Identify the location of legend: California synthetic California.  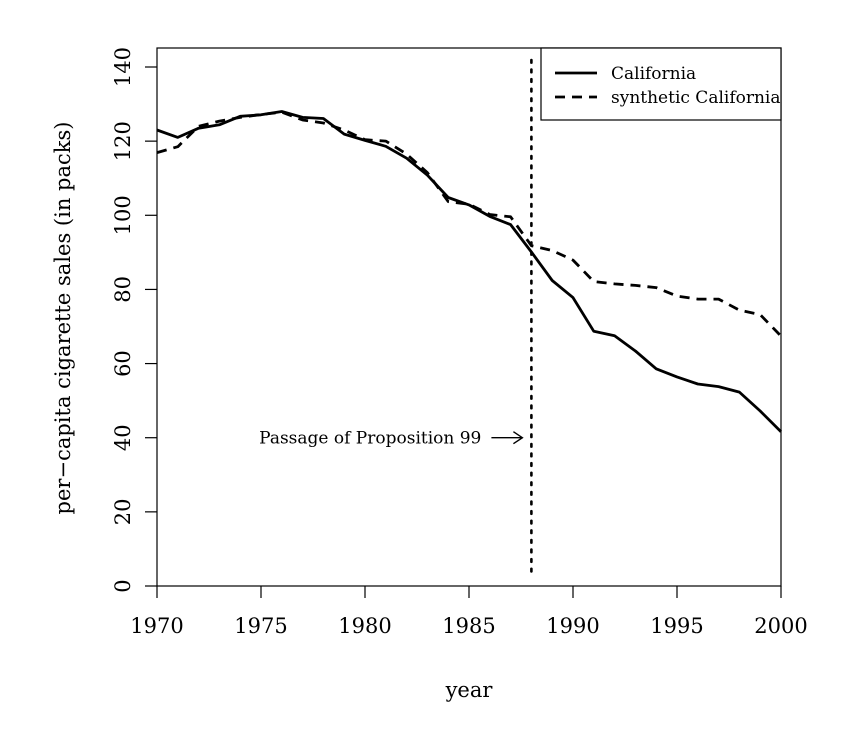
(661, 84).